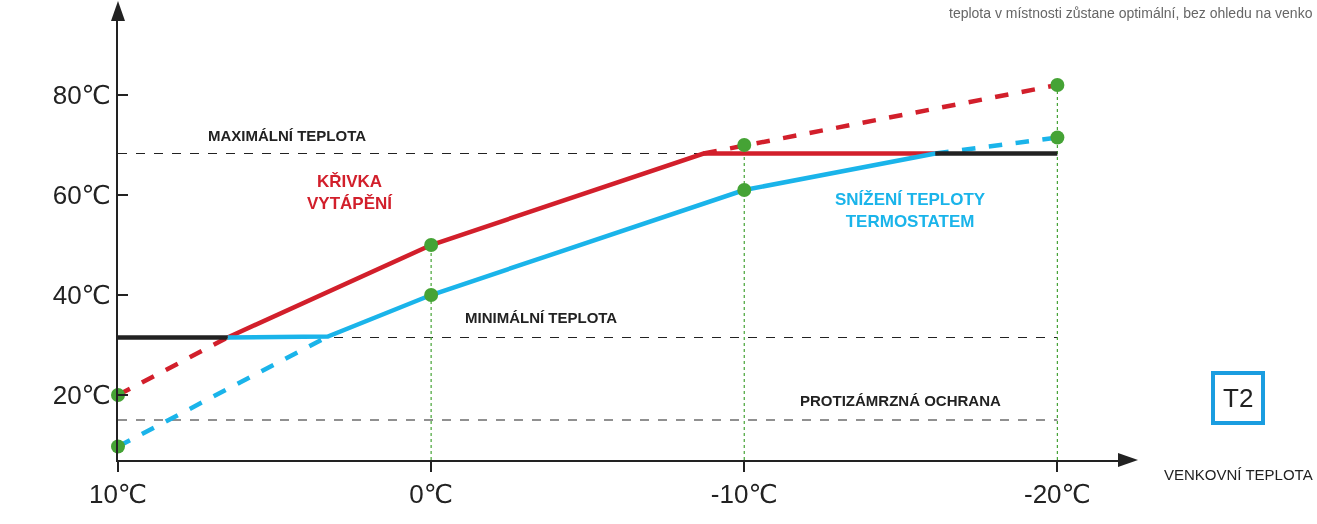  Describe the element at coordinates (118, 494) in the screenshot. I see `x-tick-label: 10℃` at that location.